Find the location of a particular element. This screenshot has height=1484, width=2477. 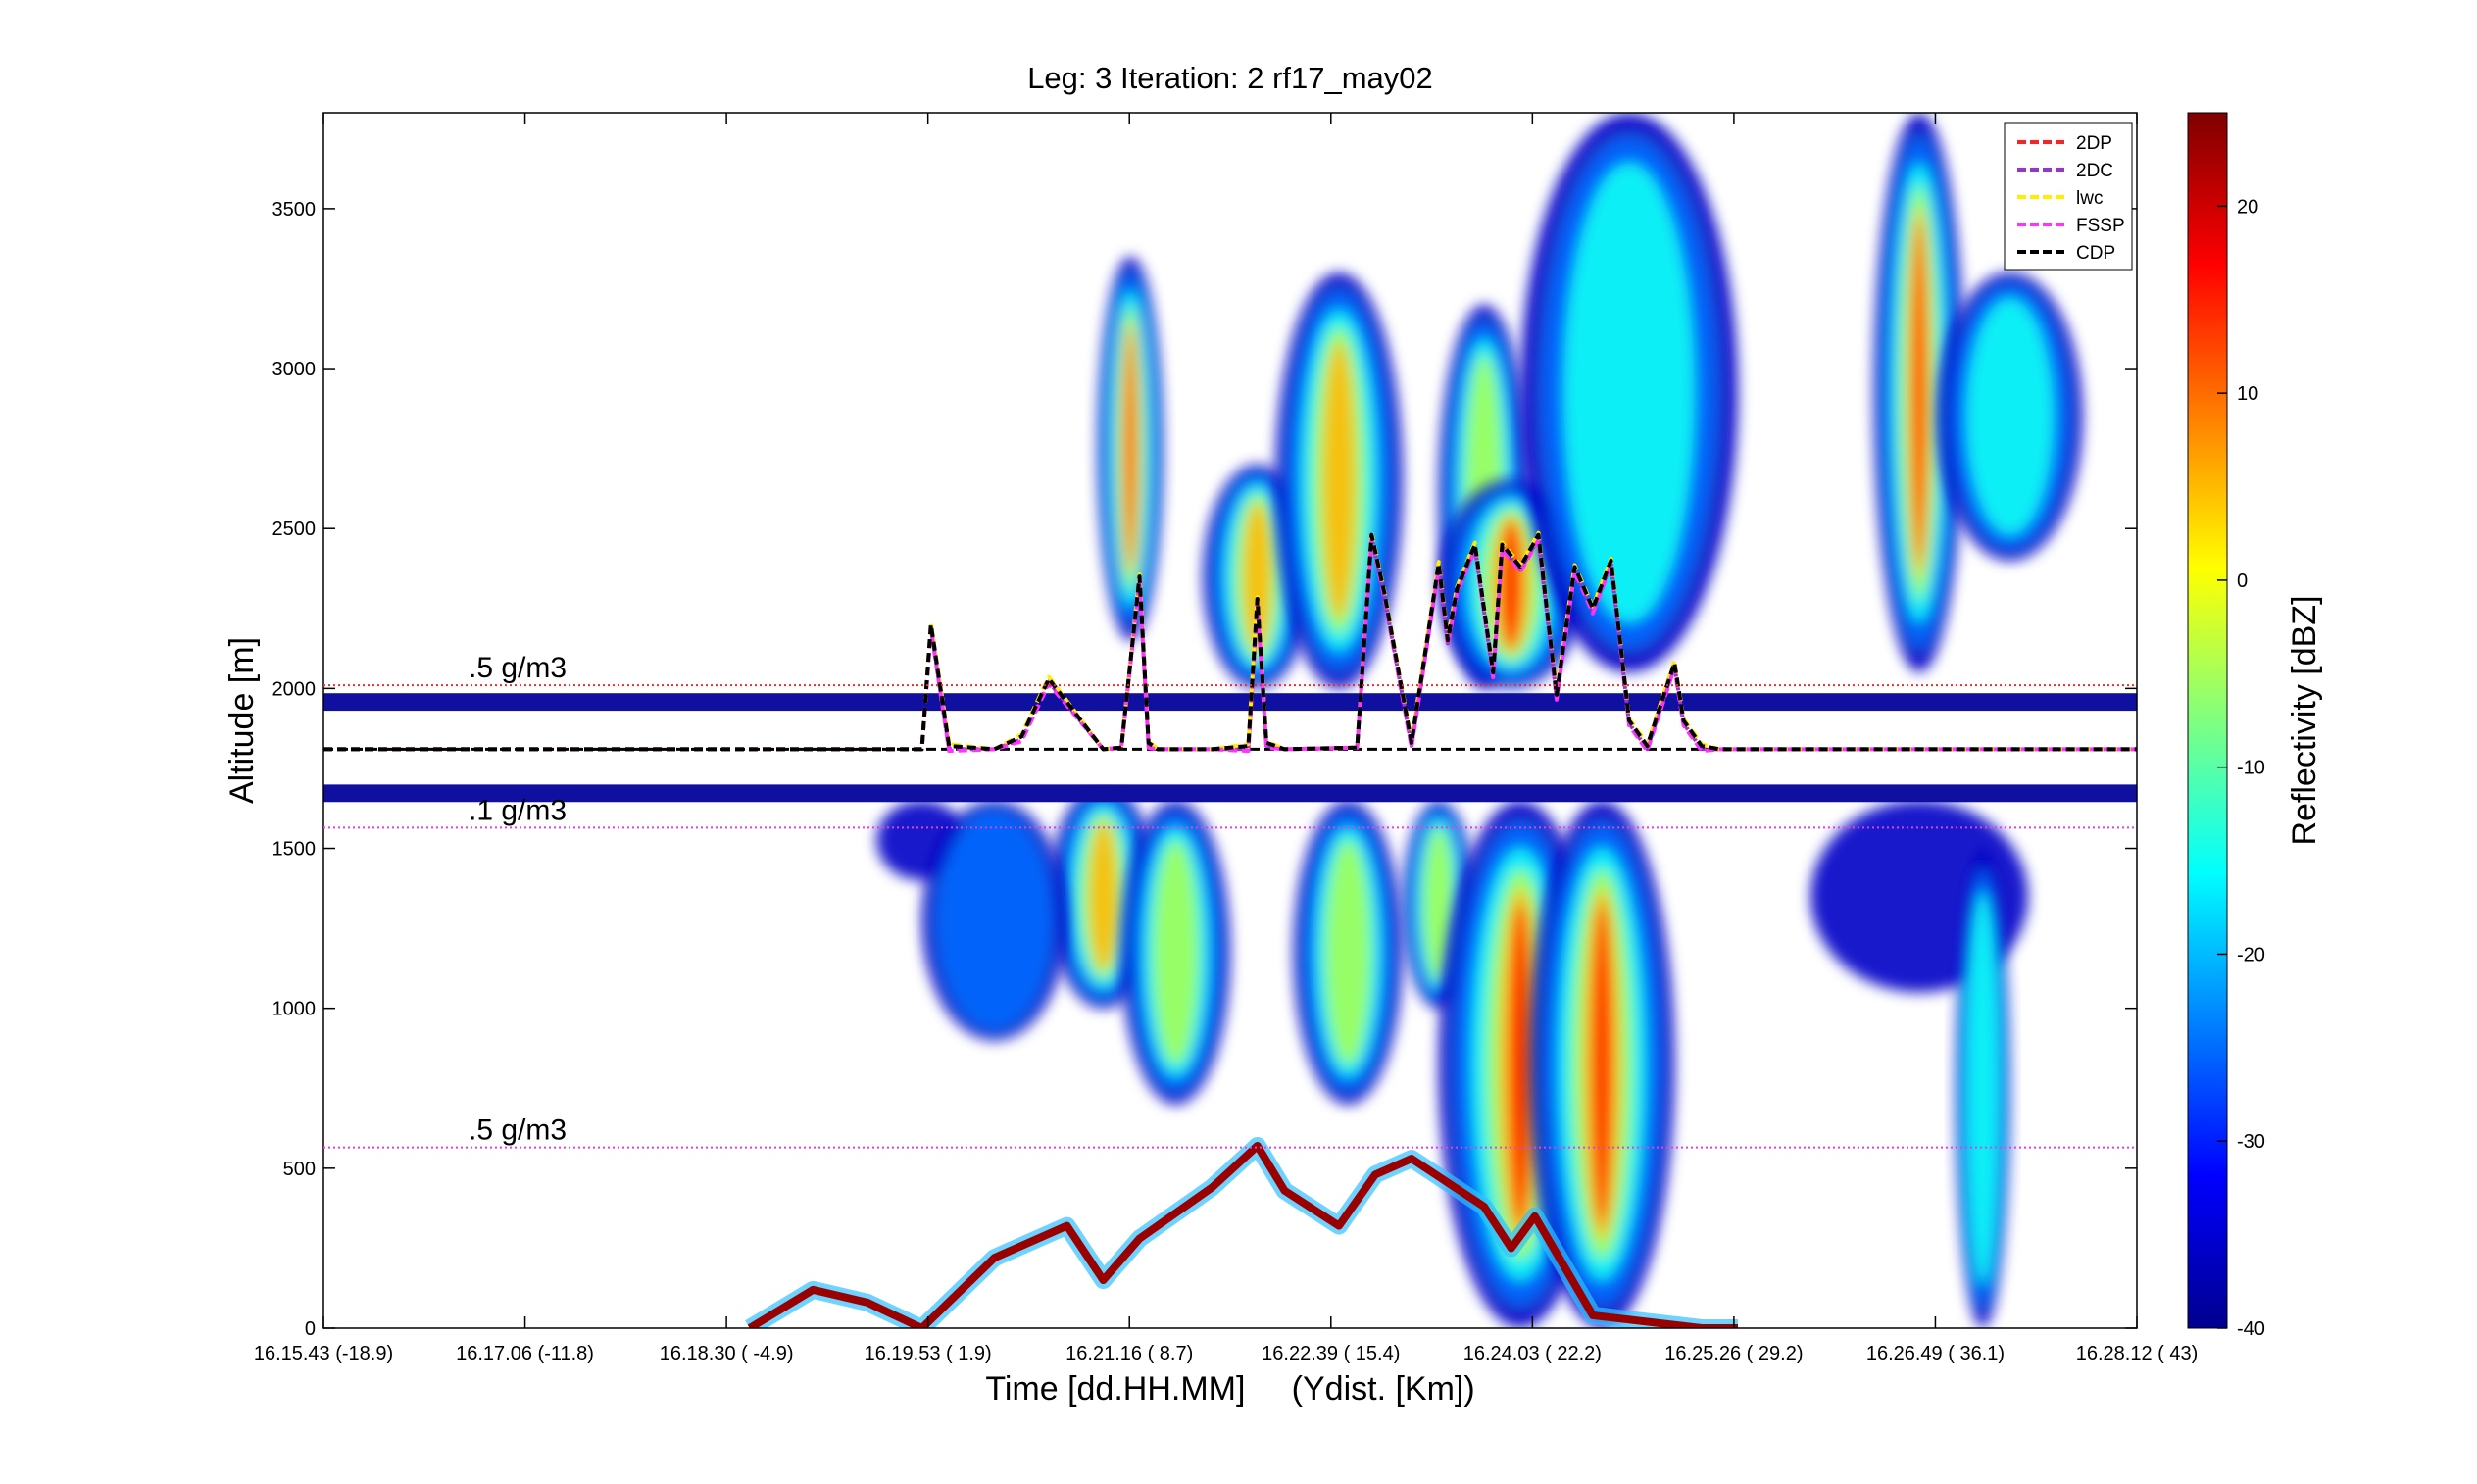

chart-title: Leg: 3 Iteration: 2 rf17_may02 is located at coordinates (1230, 78).